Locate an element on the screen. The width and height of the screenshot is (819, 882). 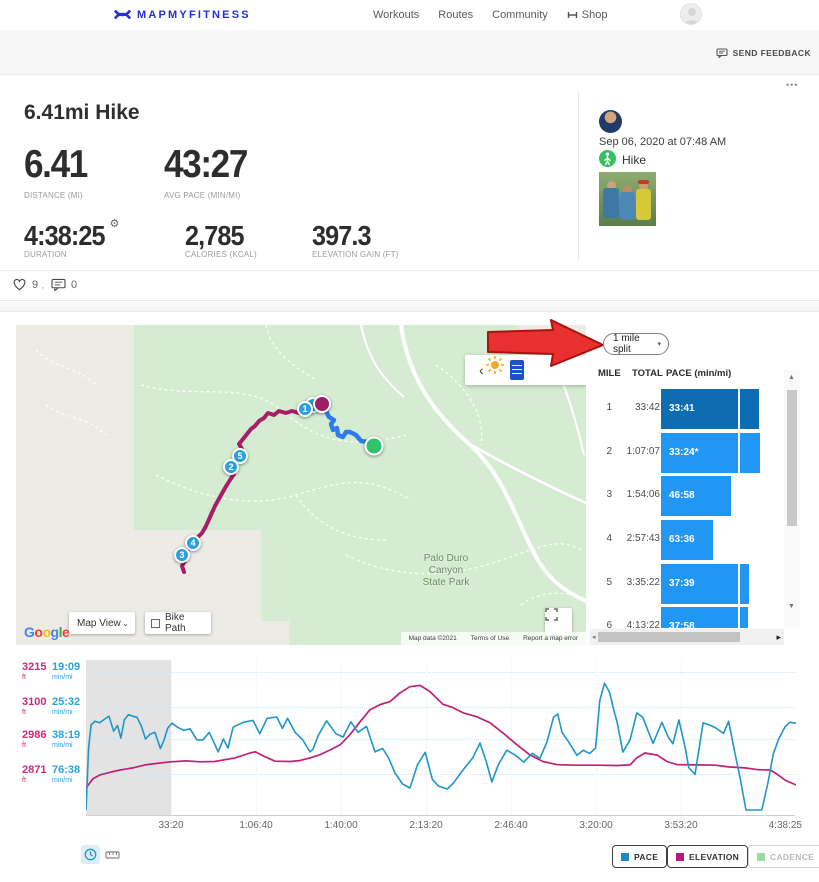
bike-path-checkbox: Bike Path is located at coordinates (178, 623).